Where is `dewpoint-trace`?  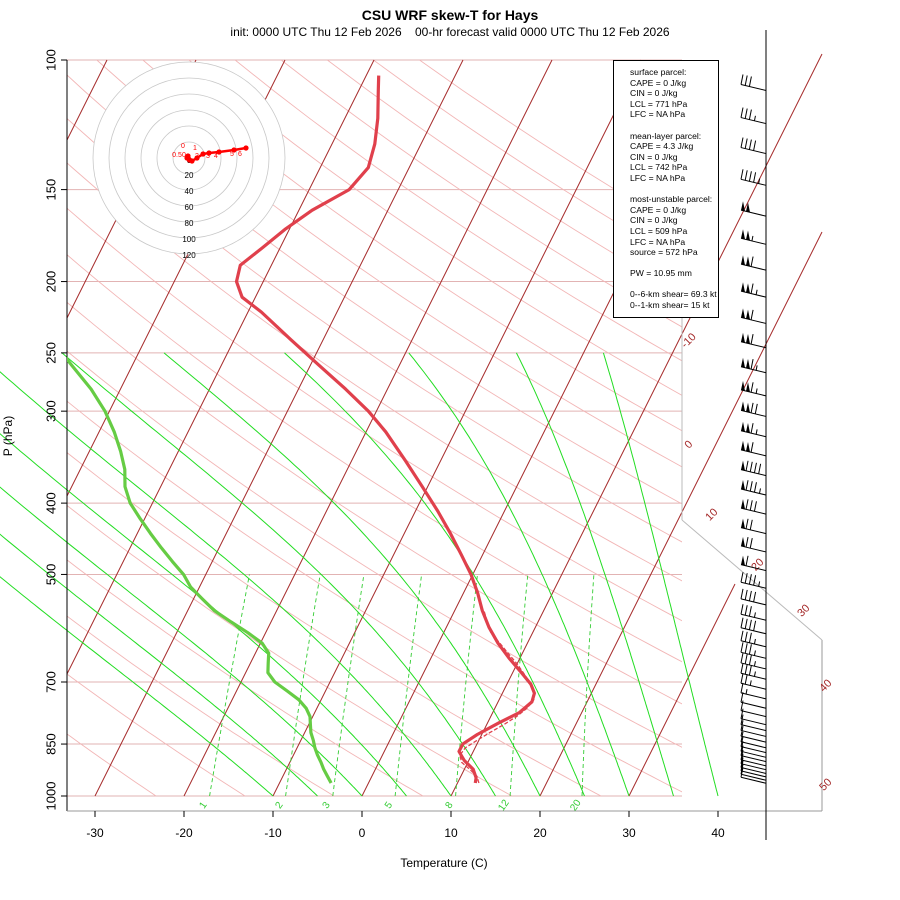 dewpoint-trace is located at coordinates (200, 570).